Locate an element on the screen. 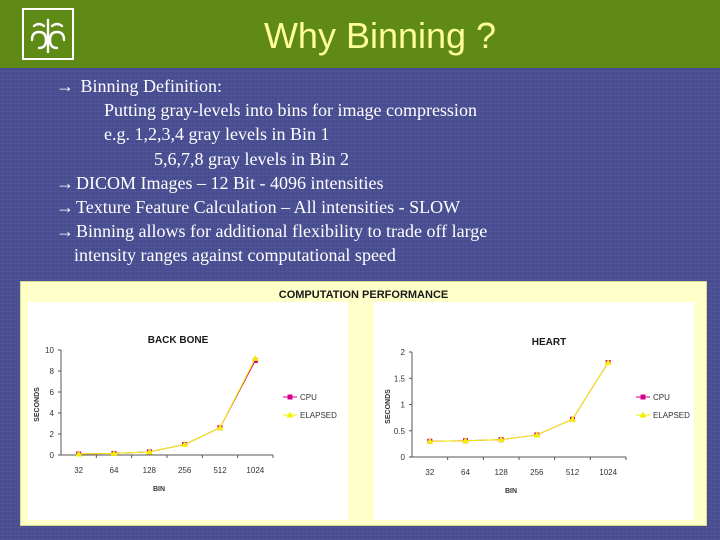 Image resolution: width=720 pixels, height=540 pixels. y-tick-label: 1 is located at coordinates (403, 405).